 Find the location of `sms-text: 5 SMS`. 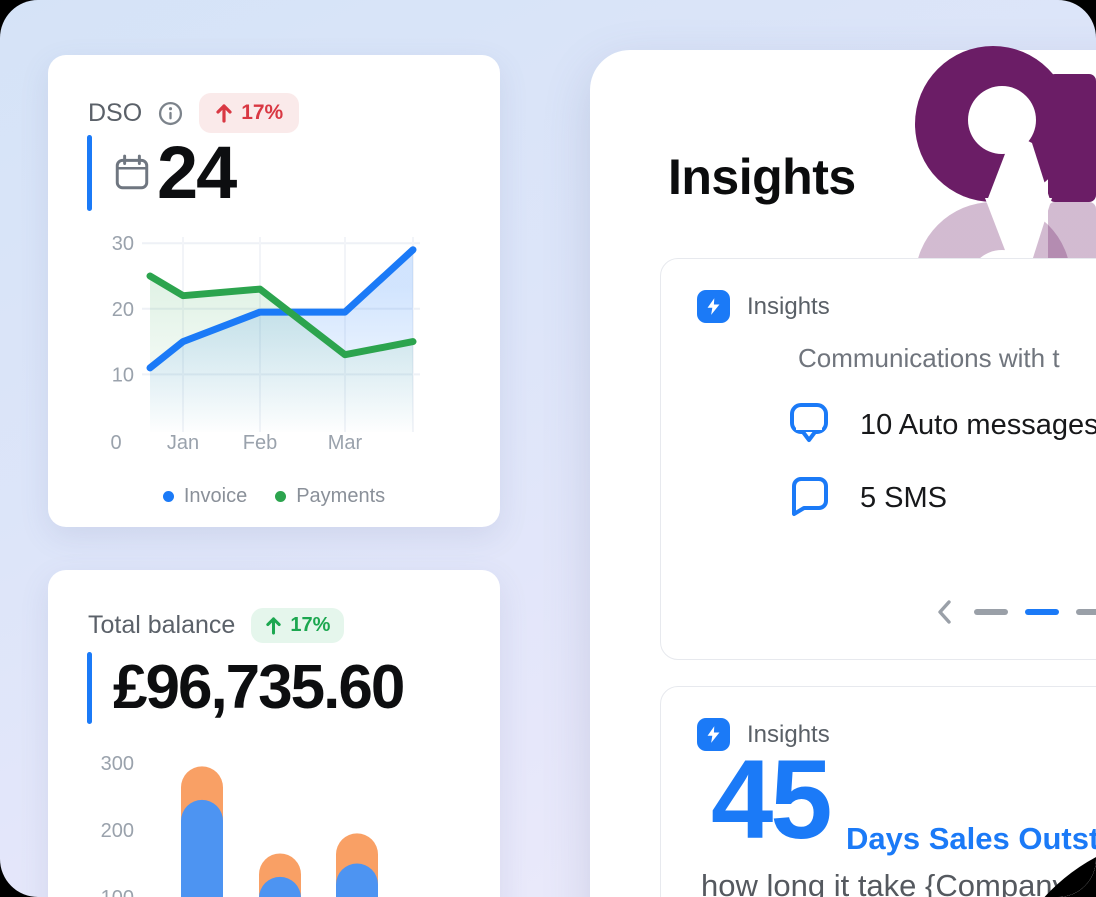

sms-text: 5 SMS is located at coordinates (904, 498).